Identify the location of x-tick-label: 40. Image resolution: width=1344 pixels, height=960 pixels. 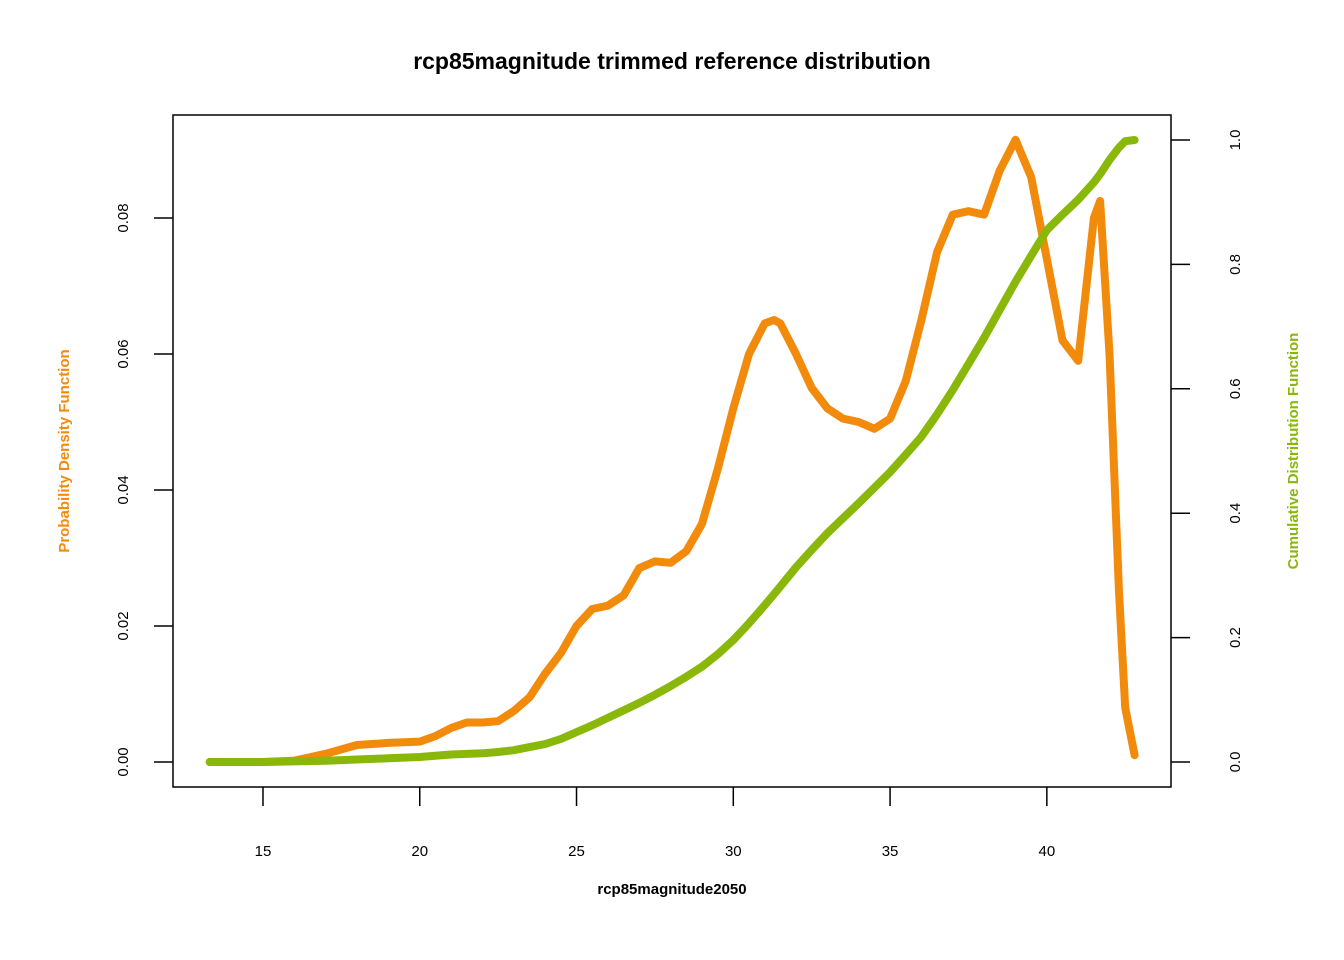
(1046, 851).